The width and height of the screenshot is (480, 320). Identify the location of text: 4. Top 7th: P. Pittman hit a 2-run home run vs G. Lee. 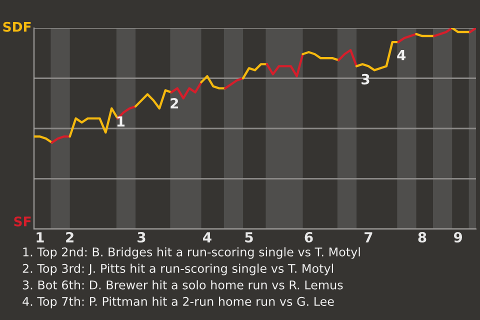
(178, 302).